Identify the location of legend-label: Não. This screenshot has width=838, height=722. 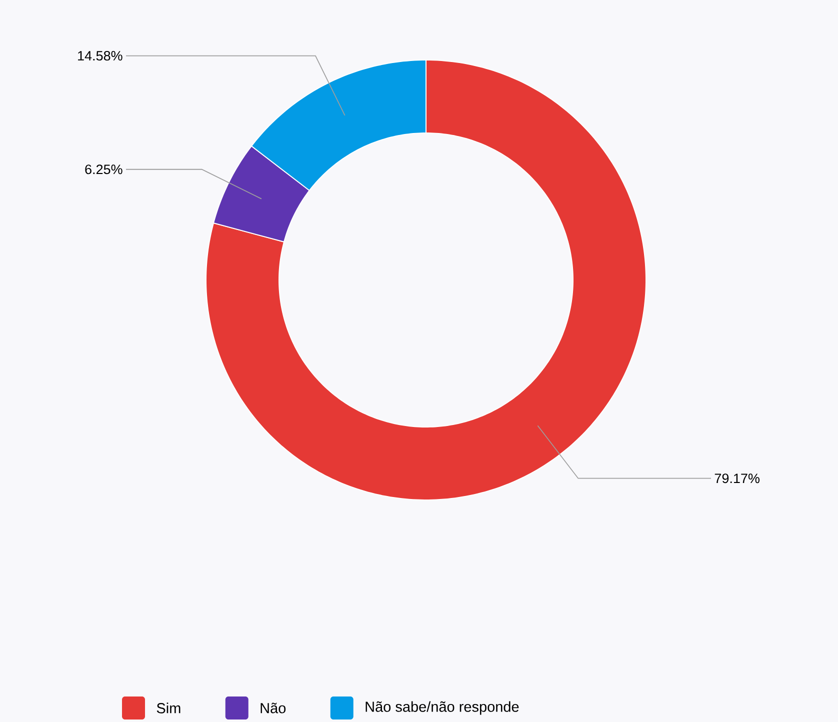
(273, 708).